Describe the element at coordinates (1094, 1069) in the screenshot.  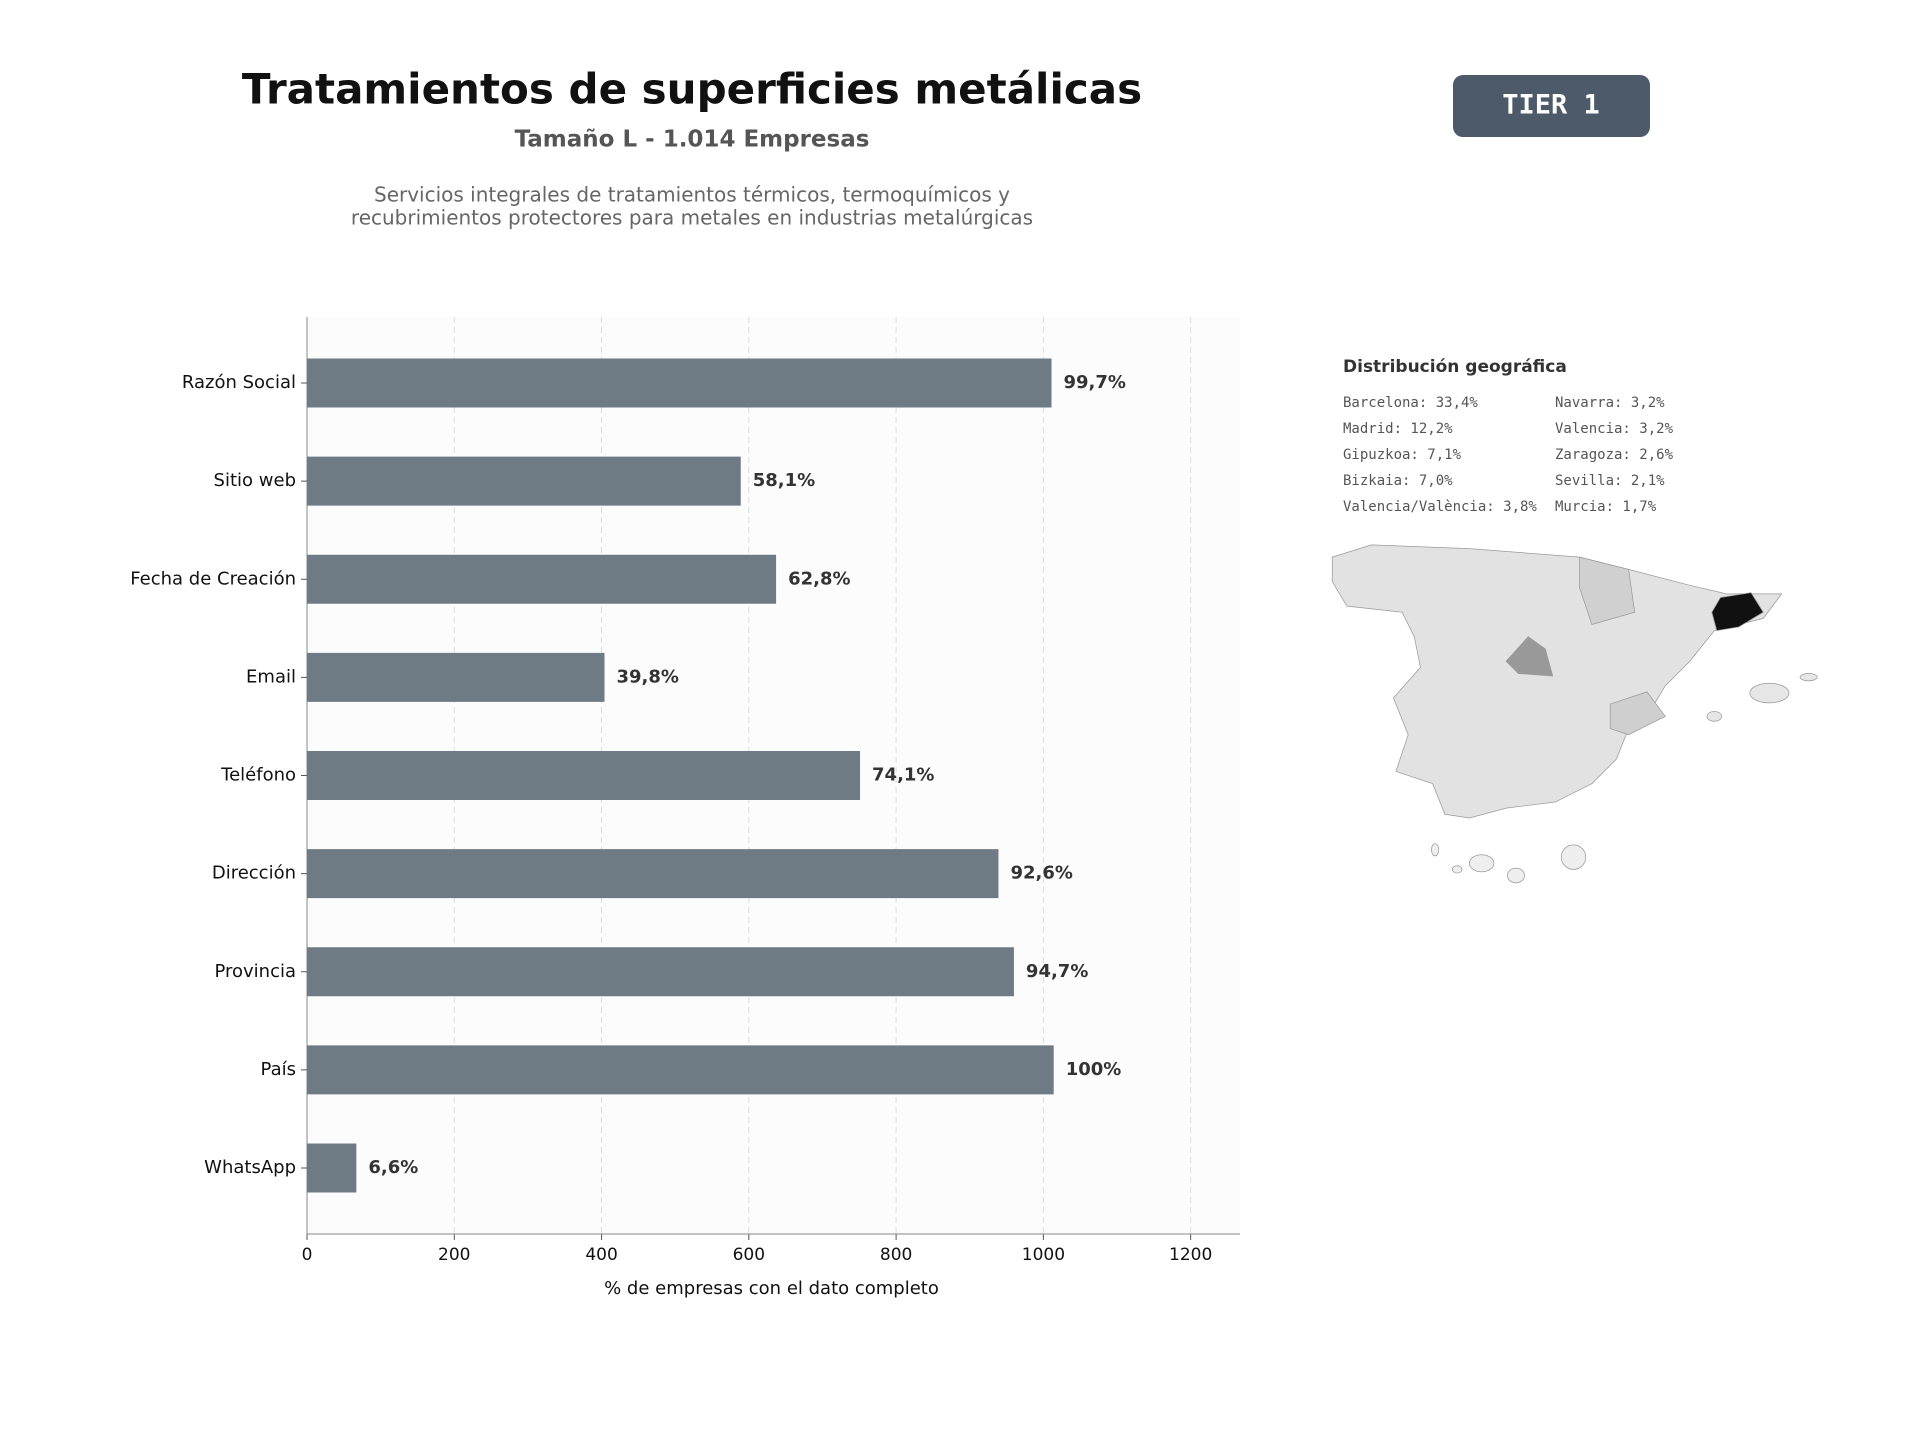
I see `value-label: 100%` at that location.